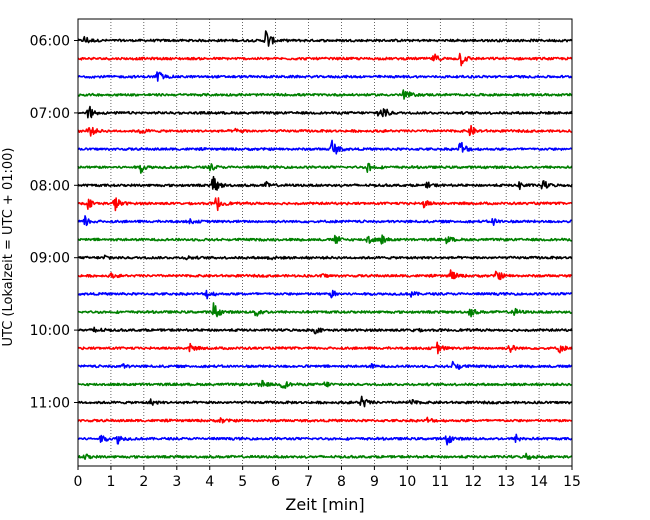  I want to click on x-tick-label: 6, so click(275, 482).